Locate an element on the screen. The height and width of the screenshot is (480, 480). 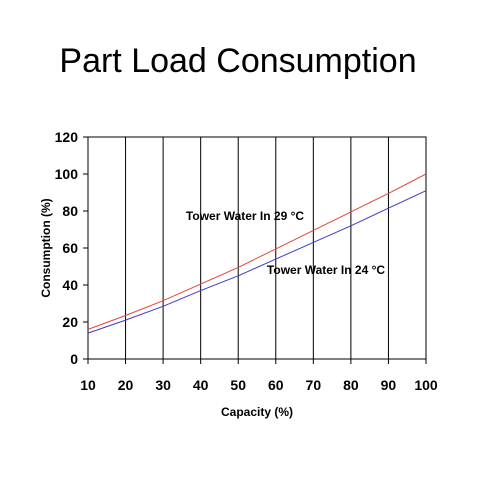
y-tick-label-40: 40 is located at coordinates (70, 285).